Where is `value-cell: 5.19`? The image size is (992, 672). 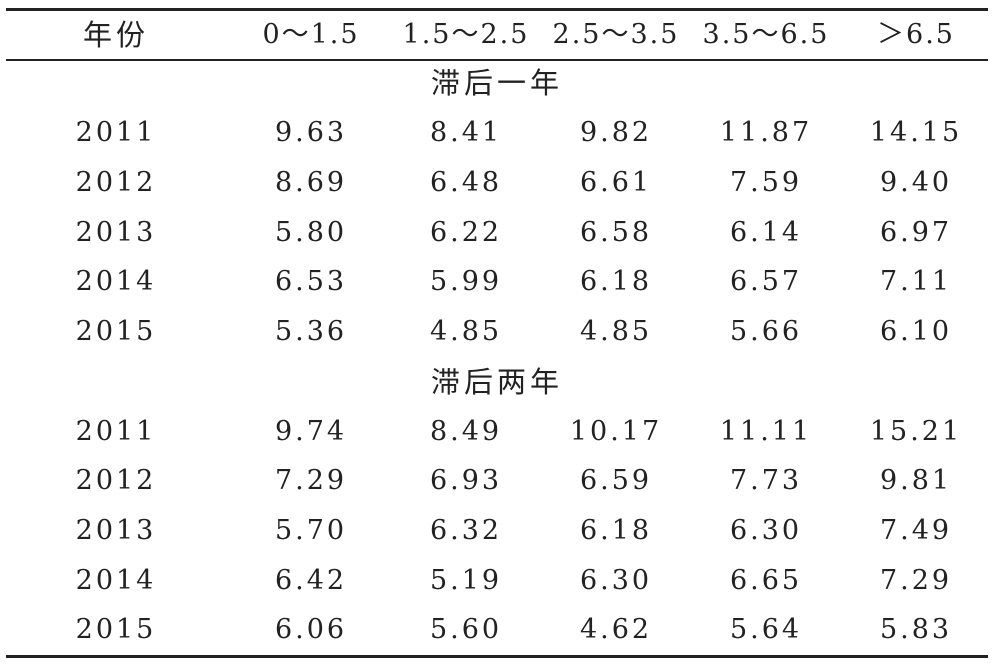 value-cell: 5.19 is located at coordinates (466, 580).